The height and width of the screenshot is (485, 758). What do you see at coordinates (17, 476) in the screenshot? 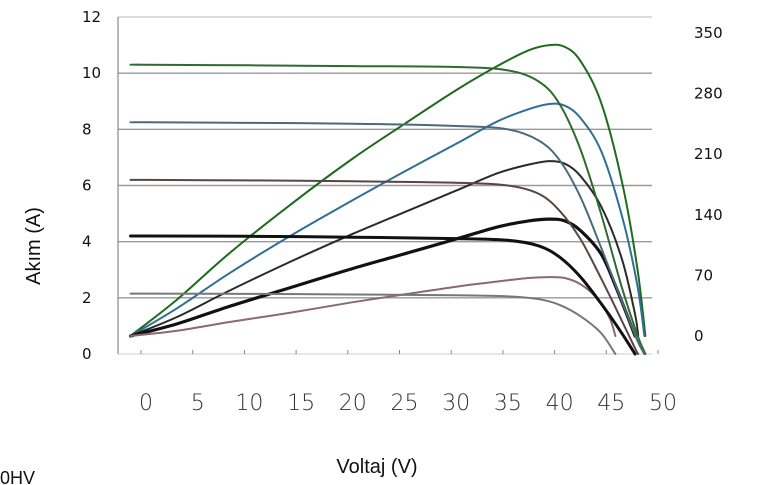
I see `corner-text: 0HV` at bounding box center [17, 476].